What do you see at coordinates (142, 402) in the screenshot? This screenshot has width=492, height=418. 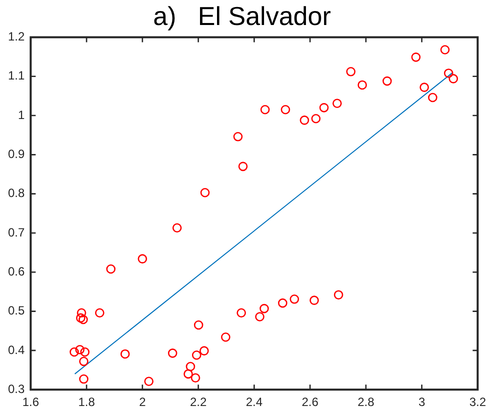 I see `x-tick-label: 2` at bounding box center [142, 402].